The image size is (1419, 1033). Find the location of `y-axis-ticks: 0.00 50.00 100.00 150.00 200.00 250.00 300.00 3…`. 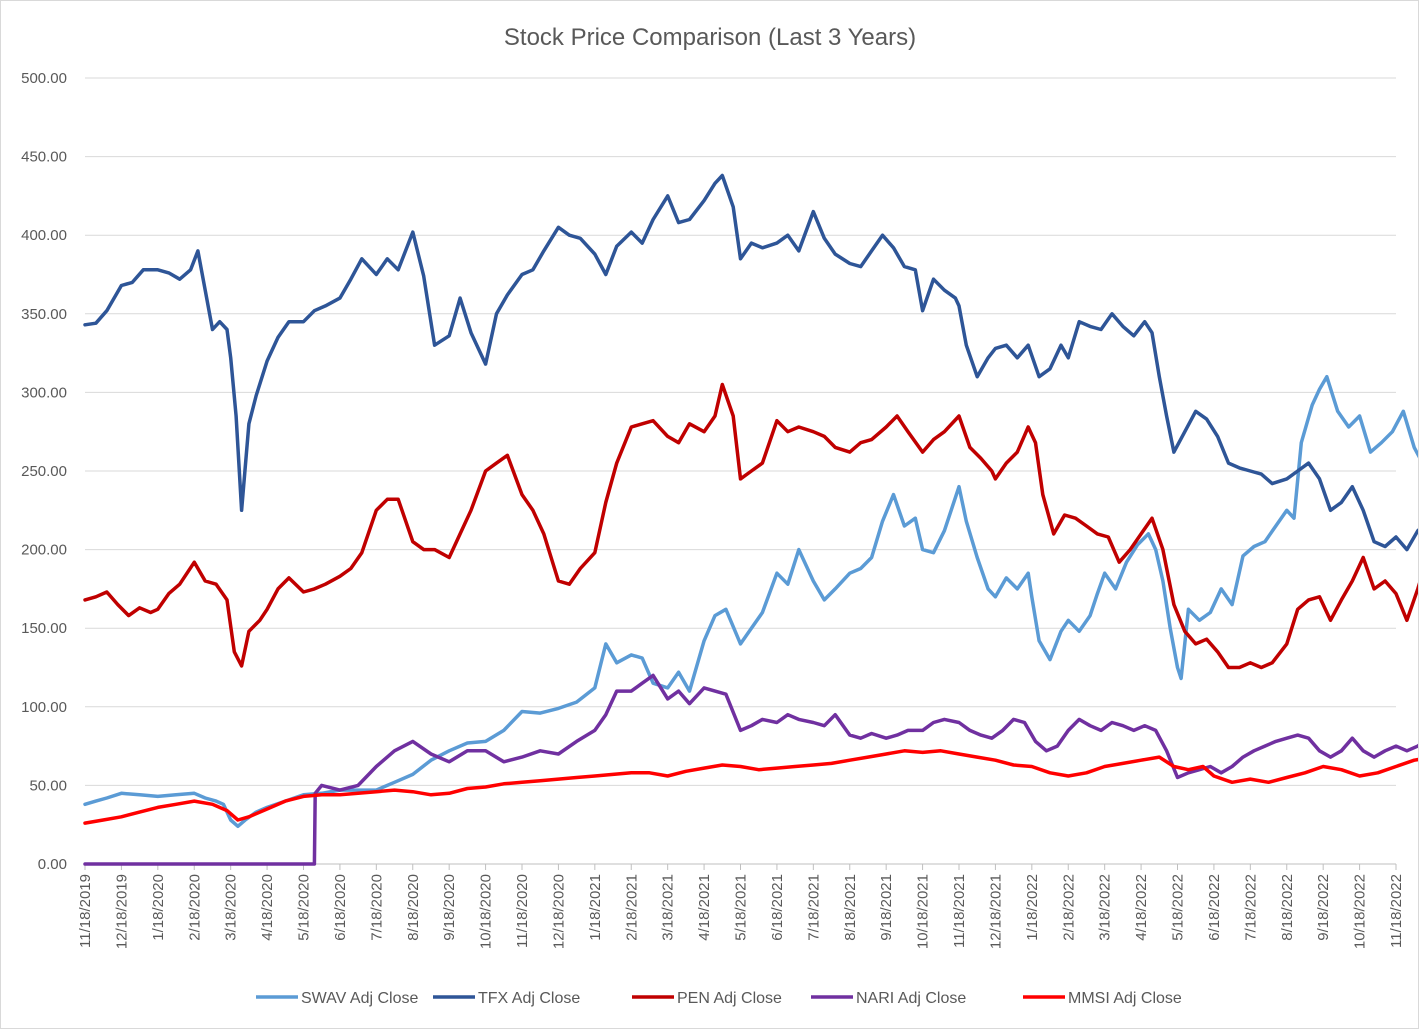

y-axis-ticks: 0.00 50.00 100.00 150.00 200.00 250.00 300.00 3… is located at coordinates (44, 471).